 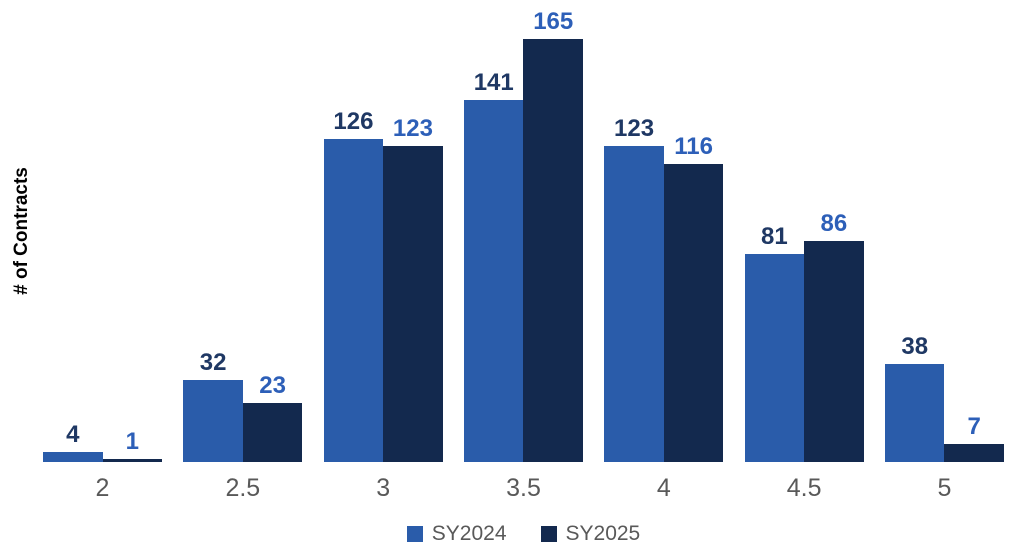 What do you see at coordinates (353, 285) in the screenshot?
I see `bar-sy2024-3: 126` at bounding box center [353, 285].